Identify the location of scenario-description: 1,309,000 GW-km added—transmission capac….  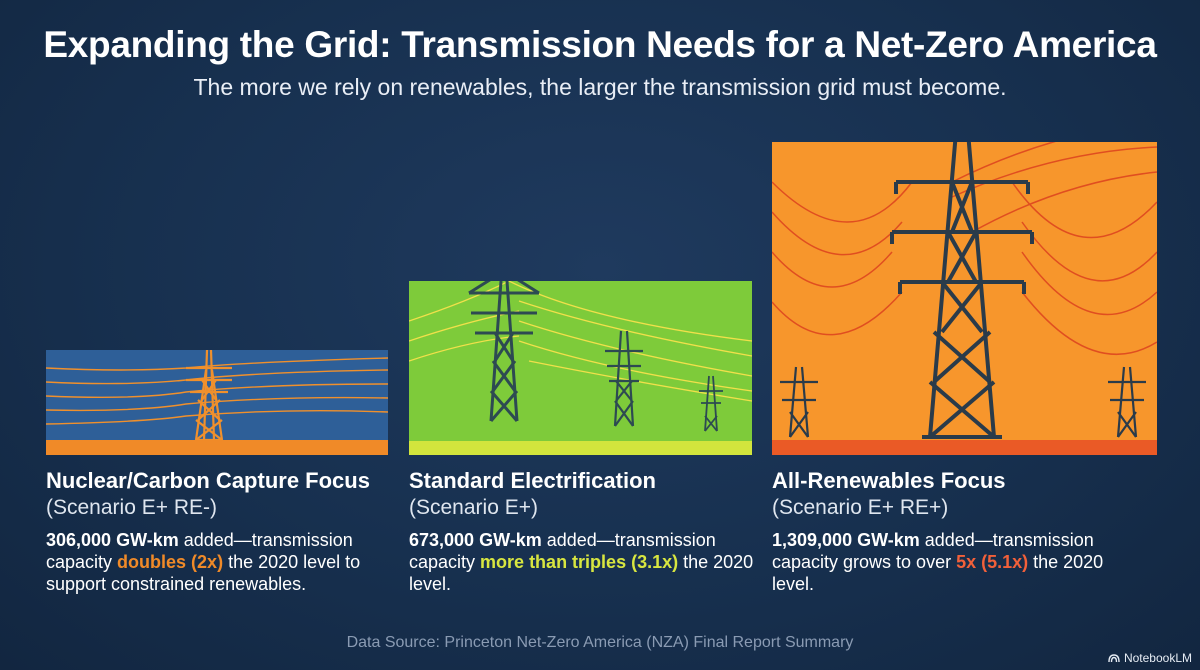
(944, 562).